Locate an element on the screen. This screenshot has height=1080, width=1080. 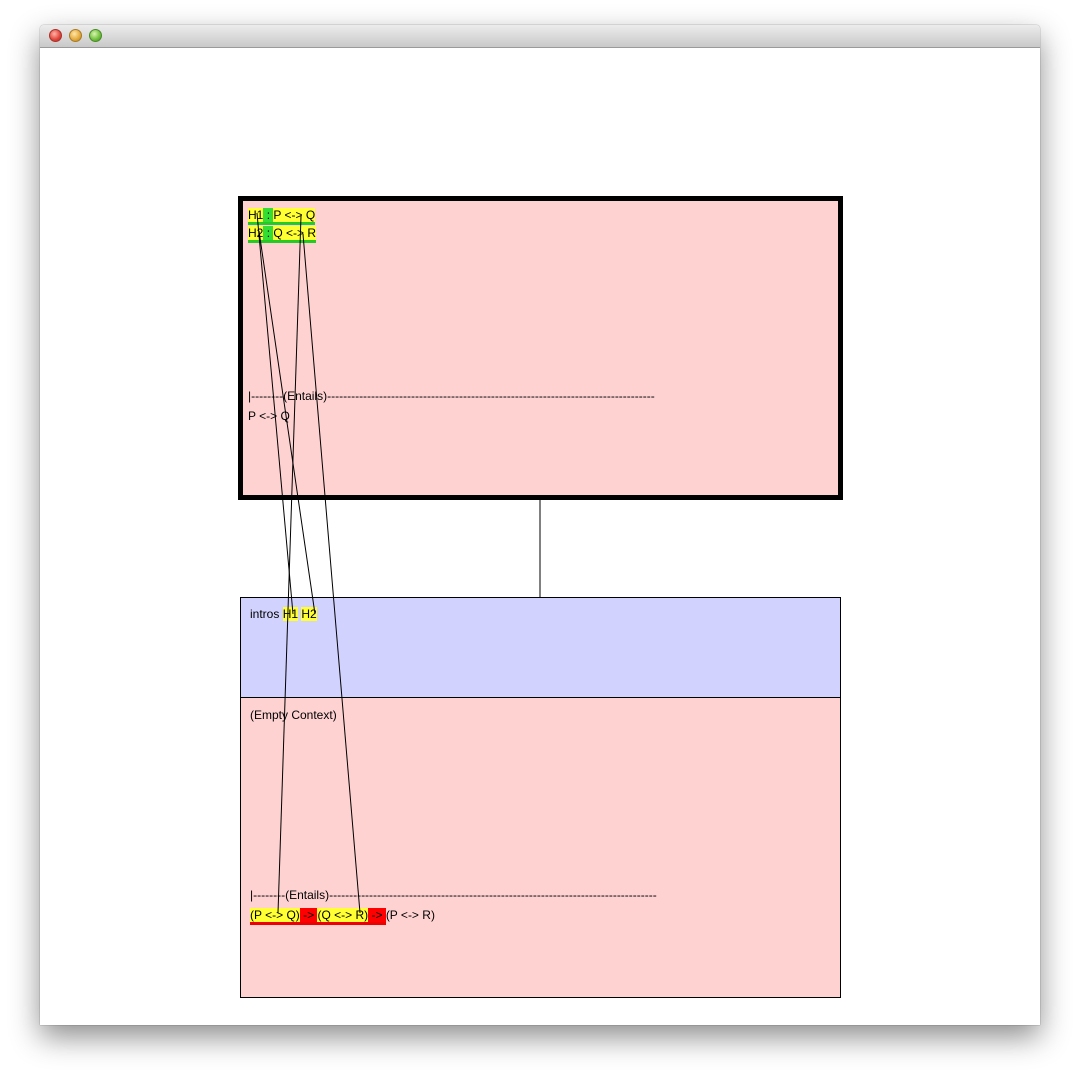
tactic-arg-h2: H2 is located at coordinates (309, 614).